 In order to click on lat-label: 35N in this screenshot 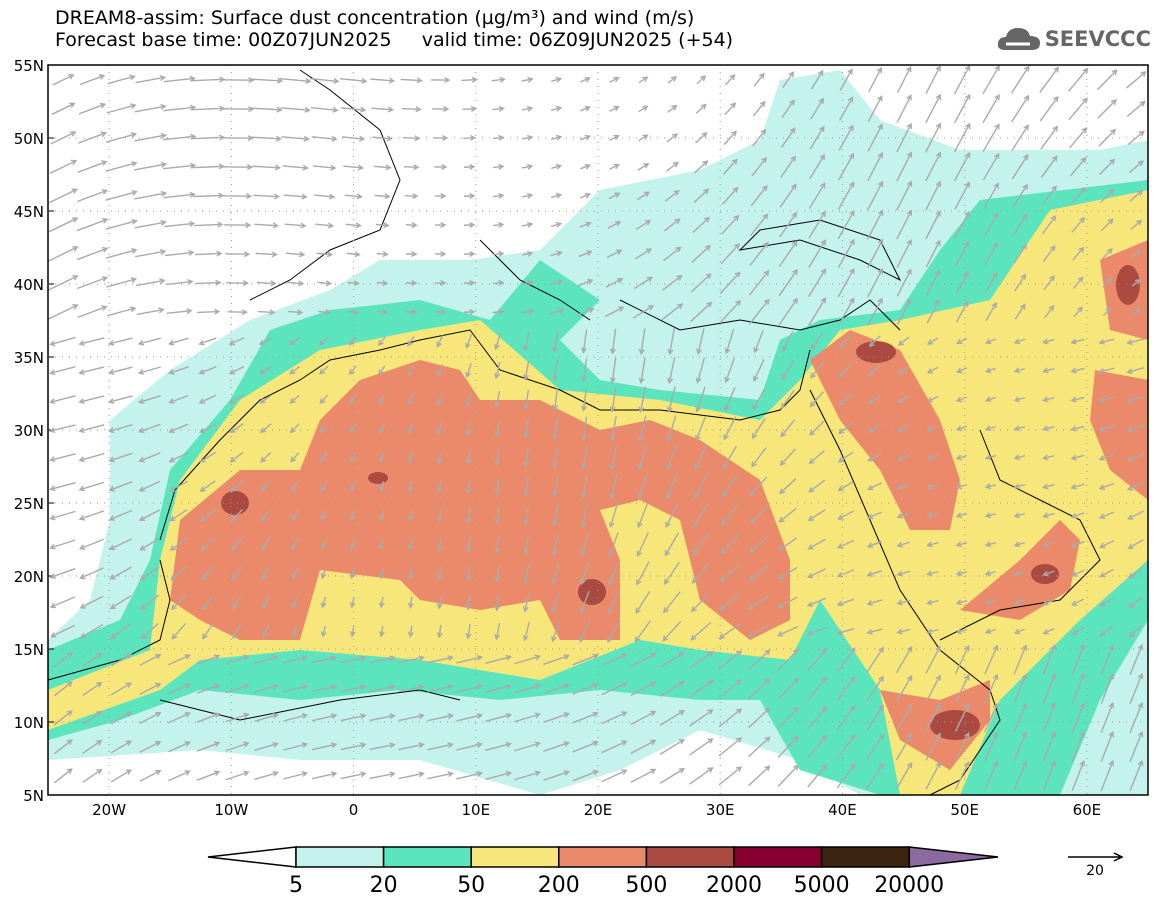, I will do `click(29, 358)`.